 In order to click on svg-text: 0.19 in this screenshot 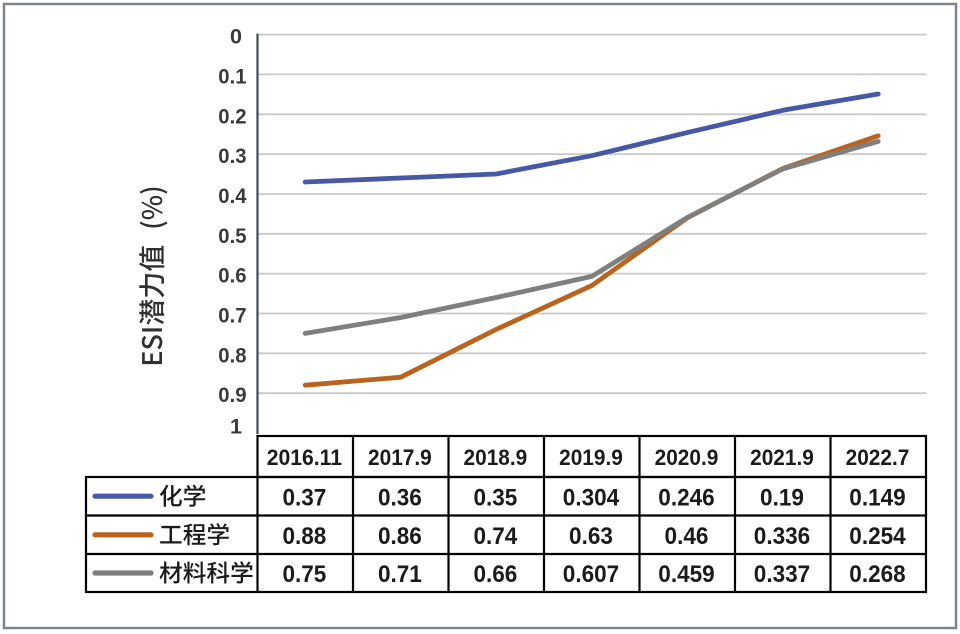, I will do `click(782, 497)`.